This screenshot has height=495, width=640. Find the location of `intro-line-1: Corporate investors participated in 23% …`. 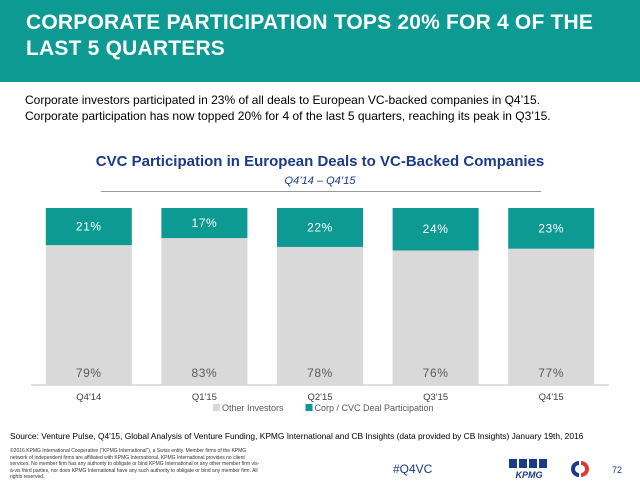

intro-line-1: Corporate investors participated in 23% … is located at coordinates (282, 100).